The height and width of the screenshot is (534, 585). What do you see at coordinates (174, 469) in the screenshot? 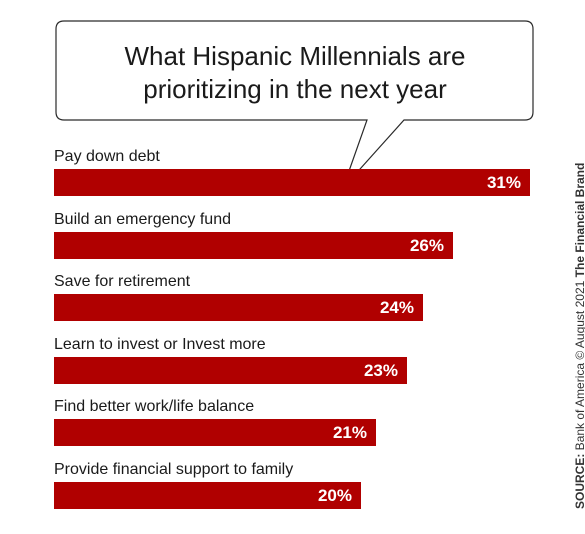
I see `category-label: Provide financial support to family` at bounding box center [174, 469].